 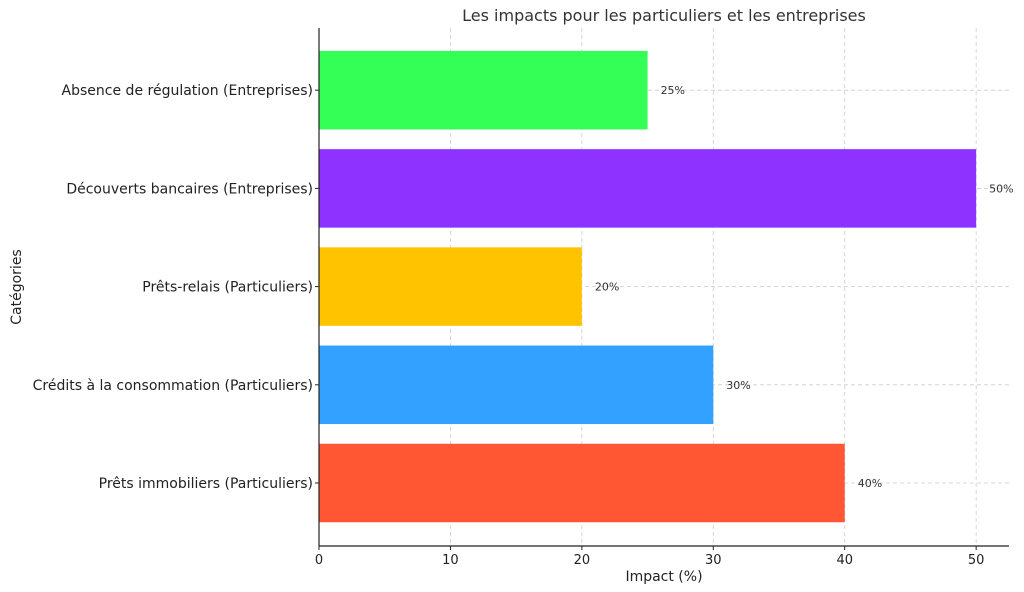 What do you see at coordinates (844, 560) in the screenshot?
I see `x-tick-label: 40` at bounding box center [844, 560].